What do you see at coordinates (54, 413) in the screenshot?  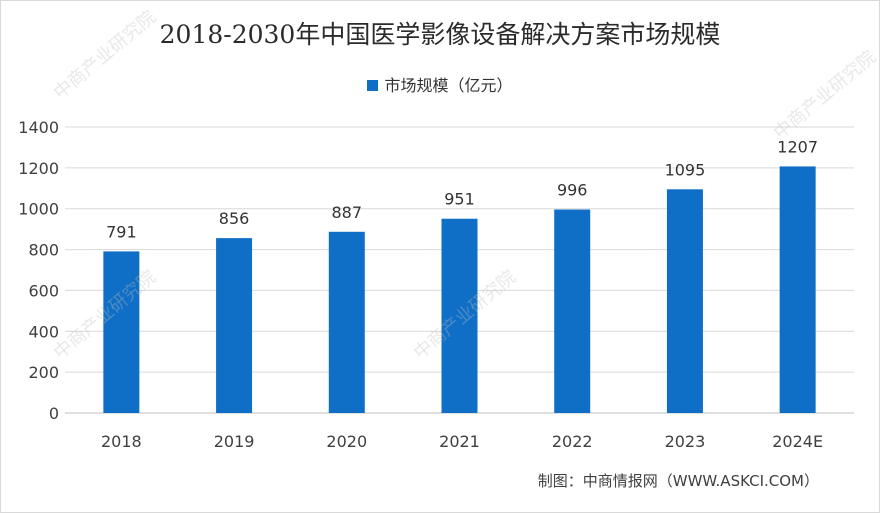 I see `y-tick-label: 0` at bounding box center [54, 413].